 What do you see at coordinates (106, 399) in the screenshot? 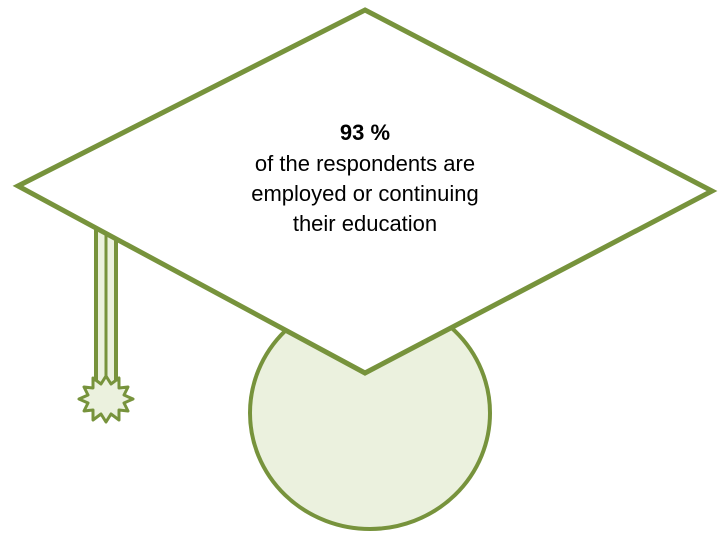
I see `tassel-end-icon` at bounding box center [106, 399].